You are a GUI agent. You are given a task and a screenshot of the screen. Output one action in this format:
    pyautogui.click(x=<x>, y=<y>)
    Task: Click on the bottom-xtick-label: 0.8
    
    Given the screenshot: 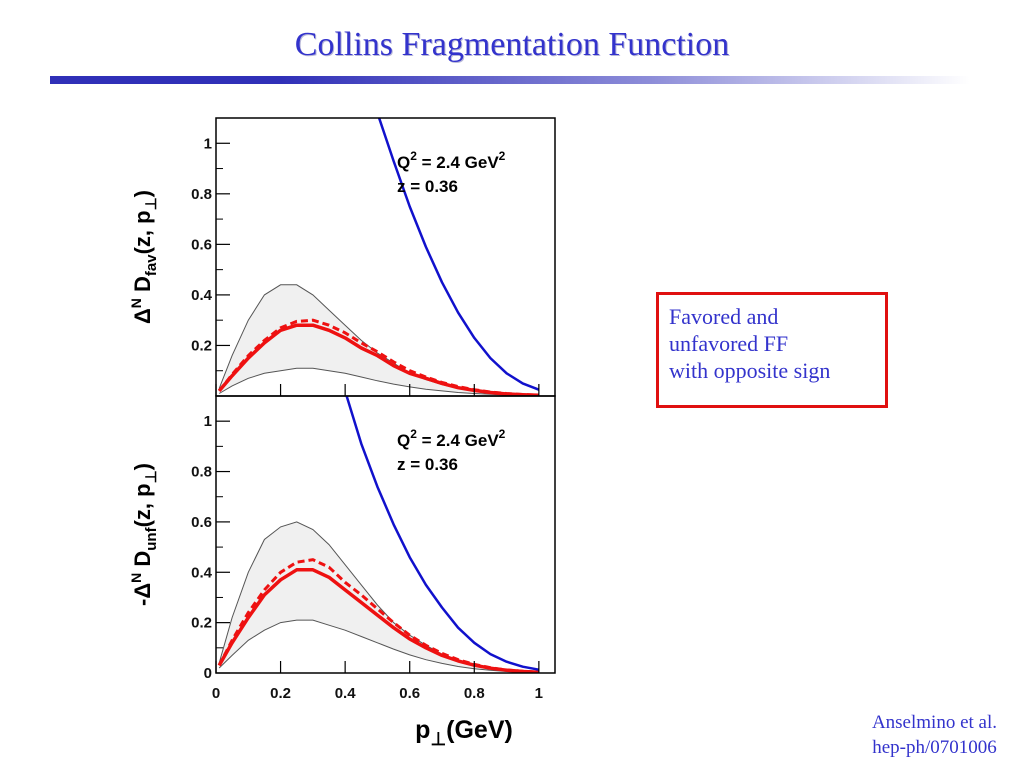 What is the action you would take?
    pyautogui.click(x=474, y=693)
    